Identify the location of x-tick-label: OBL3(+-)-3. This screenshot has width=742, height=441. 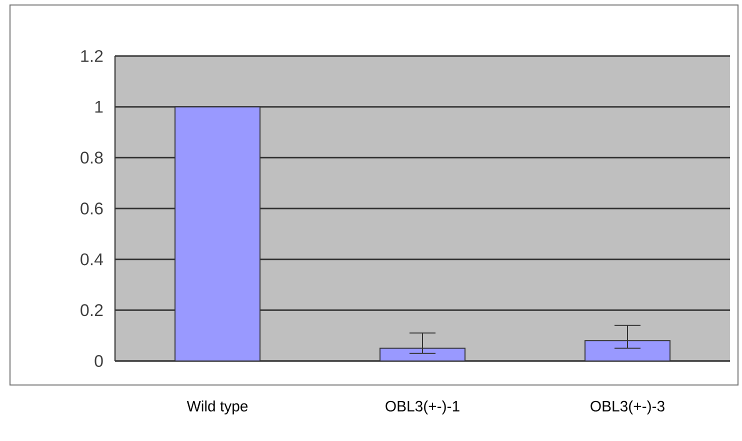
(627, 407).